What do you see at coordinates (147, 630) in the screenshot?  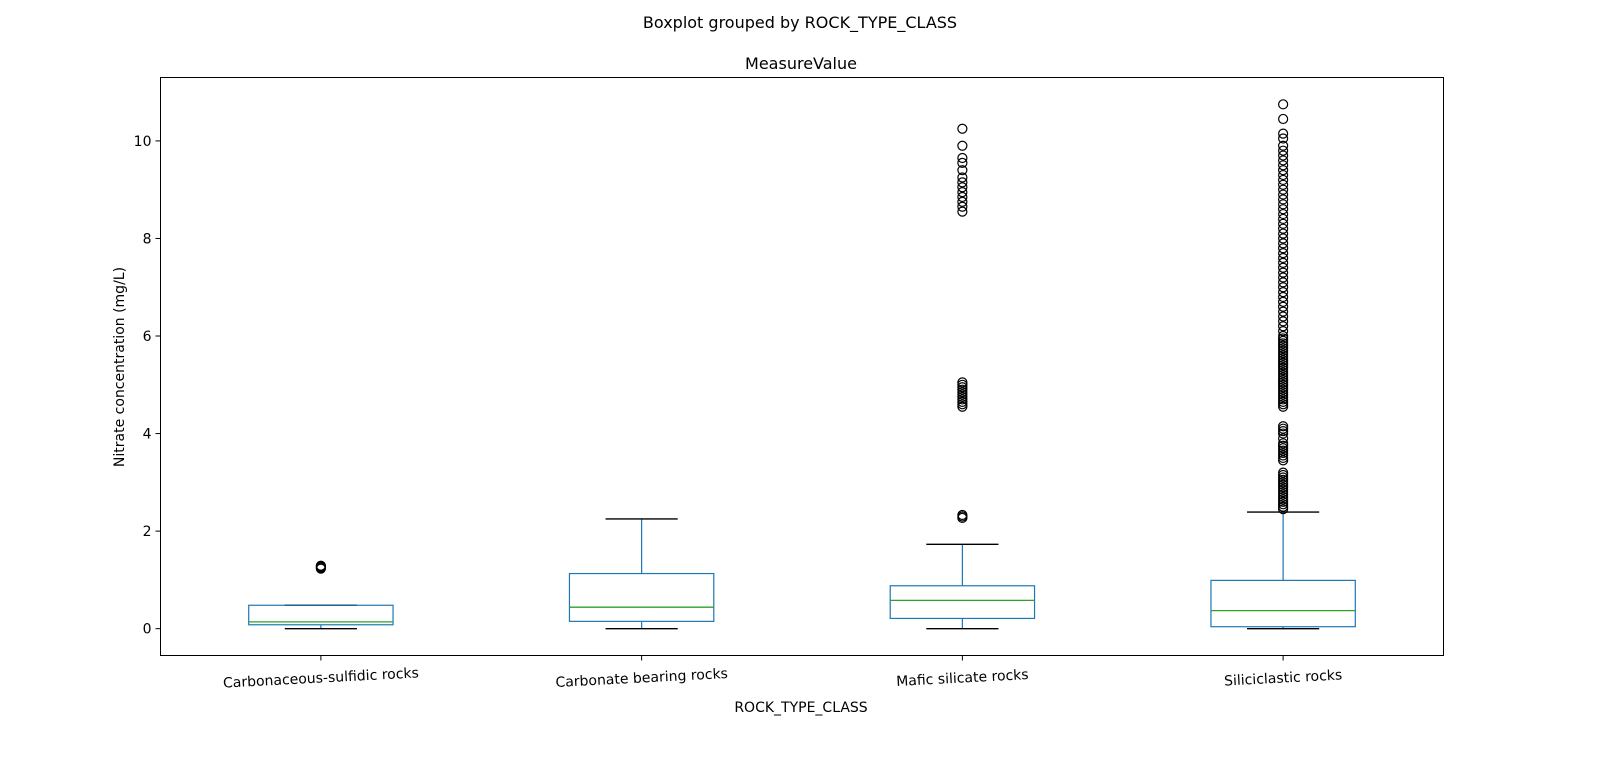 I see `y-tick-label: 0` at bounding box center [147, 630].